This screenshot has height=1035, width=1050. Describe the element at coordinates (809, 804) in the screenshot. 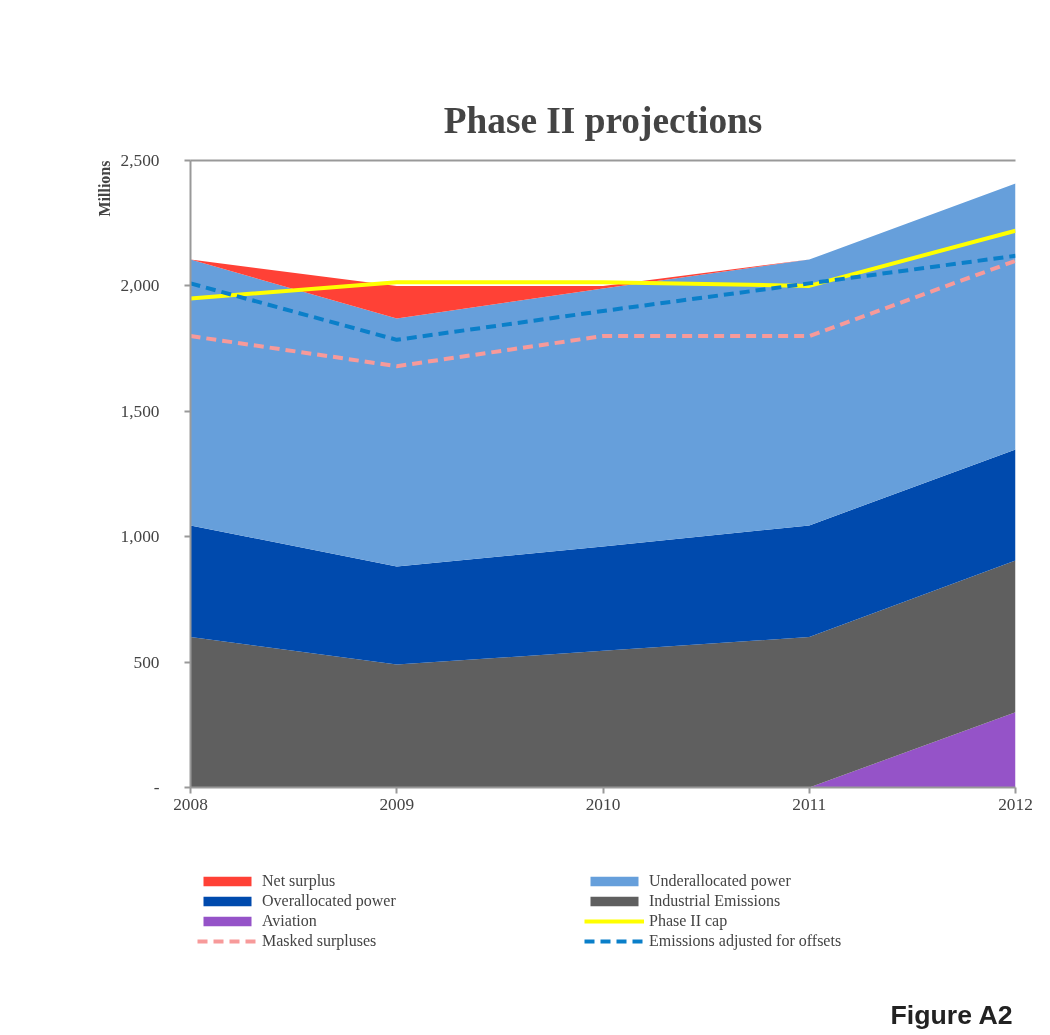

I see `x-tick-label: 2011` at that location.